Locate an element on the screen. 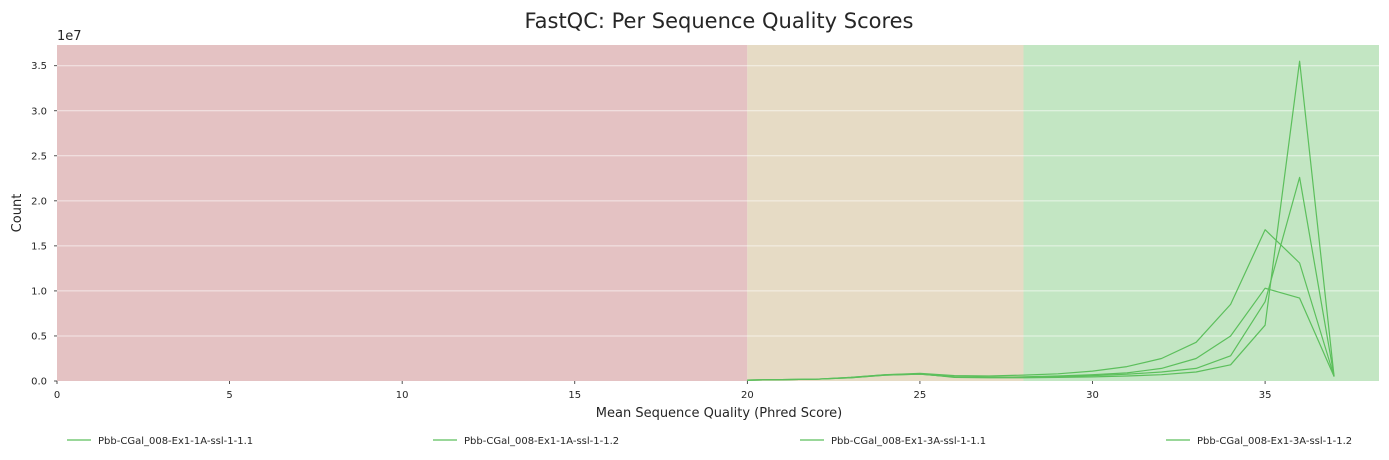  legend-label-1: Pbb-CGal_008-Ex1-1A-ssl-1-1.1 is located at coordinates (175, 441).